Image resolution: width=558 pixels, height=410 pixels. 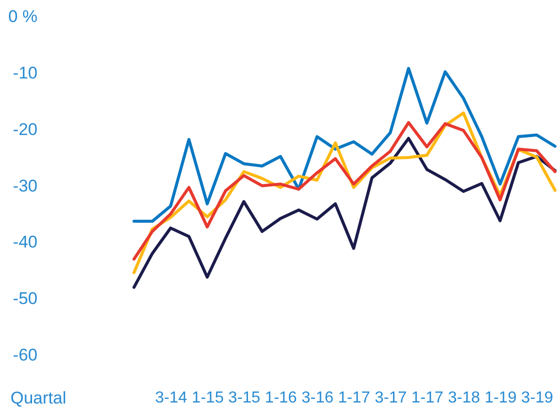 What do you see at coordinates (390, 398) in the screenshot?
I see `x-tick-label: 3-17` at bounding box center [390, 398].